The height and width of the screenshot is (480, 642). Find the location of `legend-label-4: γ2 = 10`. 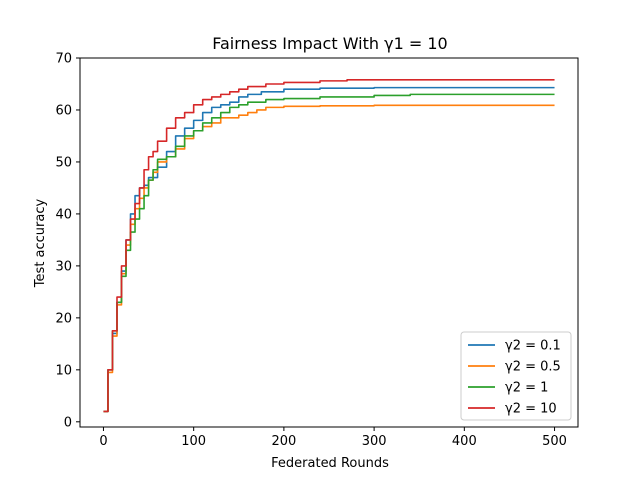

legend-label-4: γ2 = 10 is located at coordinates (531, 409).